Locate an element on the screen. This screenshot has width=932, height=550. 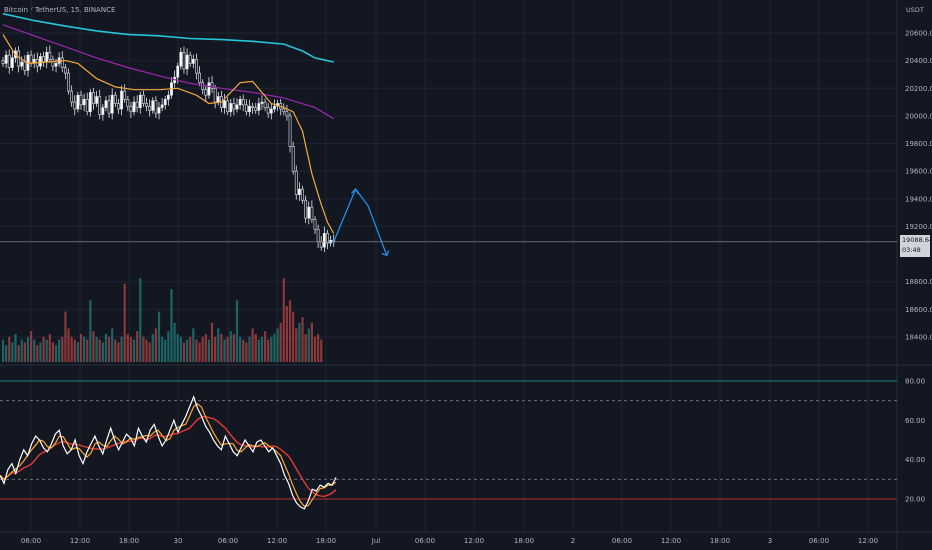
chart-title: Bitcoin / TetherUS, 15, BINANCE is located at coordinates (60, 10).